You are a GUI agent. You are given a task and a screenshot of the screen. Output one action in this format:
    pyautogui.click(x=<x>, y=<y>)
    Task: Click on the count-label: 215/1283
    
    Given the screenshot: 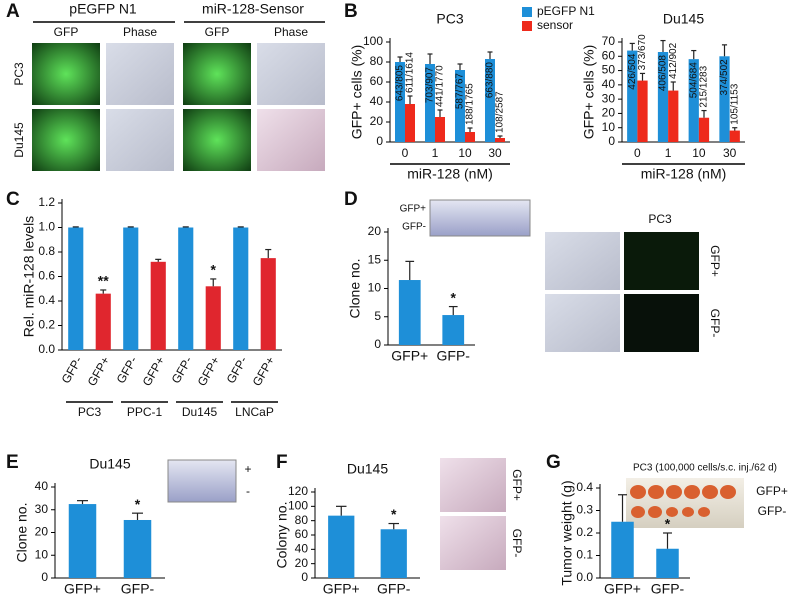 What is the action you would take?
    pyautogui.click(x=704, y=86)
    